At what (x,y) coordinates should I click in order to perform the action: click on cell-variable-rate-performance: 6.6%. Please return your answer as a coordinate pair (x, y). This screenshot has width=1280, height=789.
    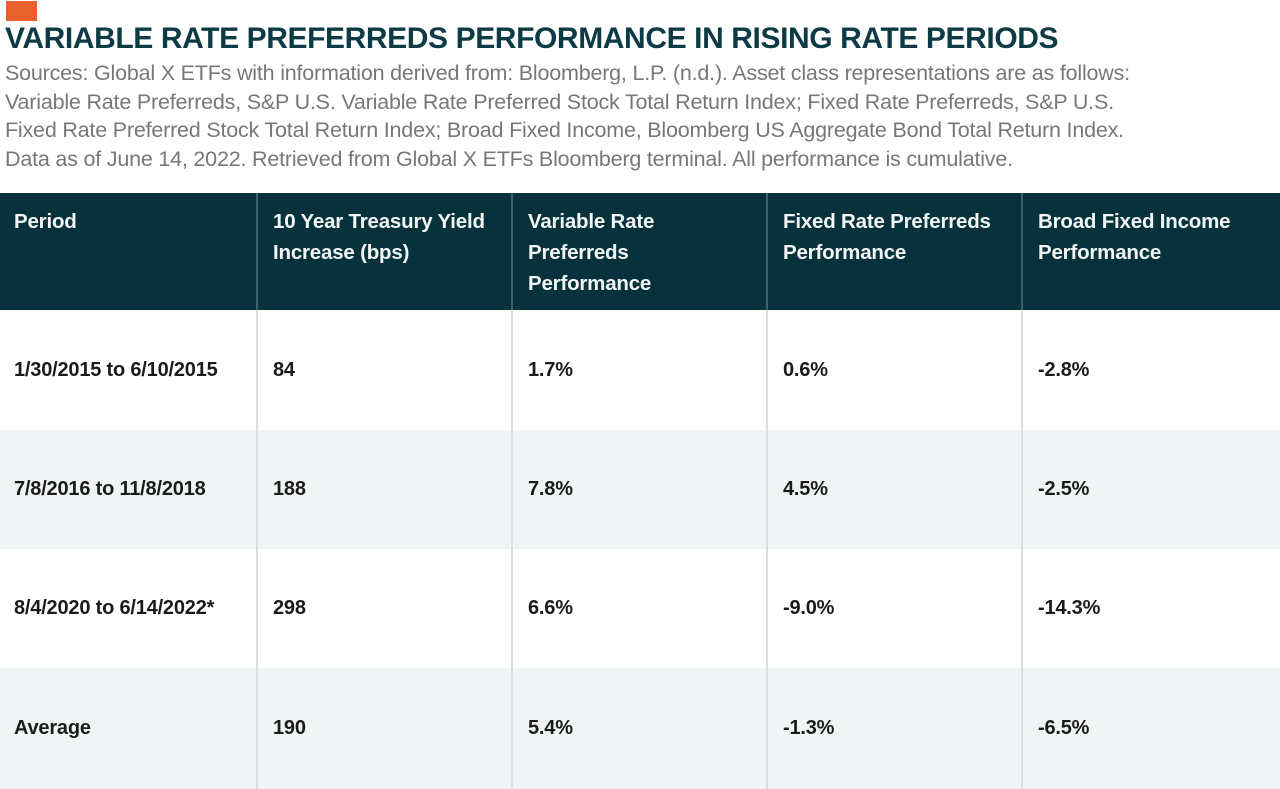
    Looking at the image, I should click on (638, 608).